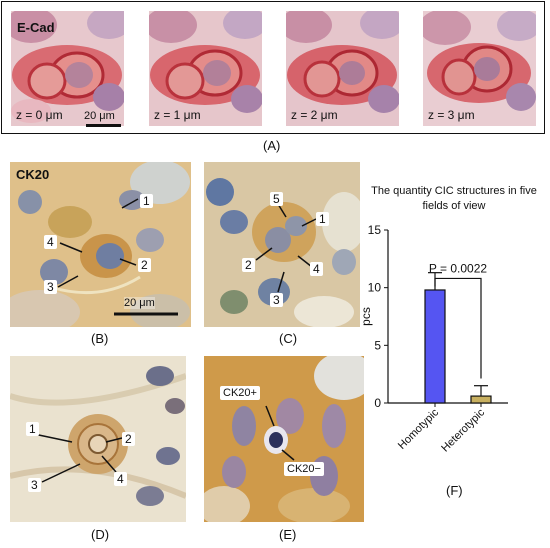 The height and width of the screenshot is (548, 550). I want to click on ck20-image-b: CK20 1 2 3 4 20 μm, so click(100, 244).